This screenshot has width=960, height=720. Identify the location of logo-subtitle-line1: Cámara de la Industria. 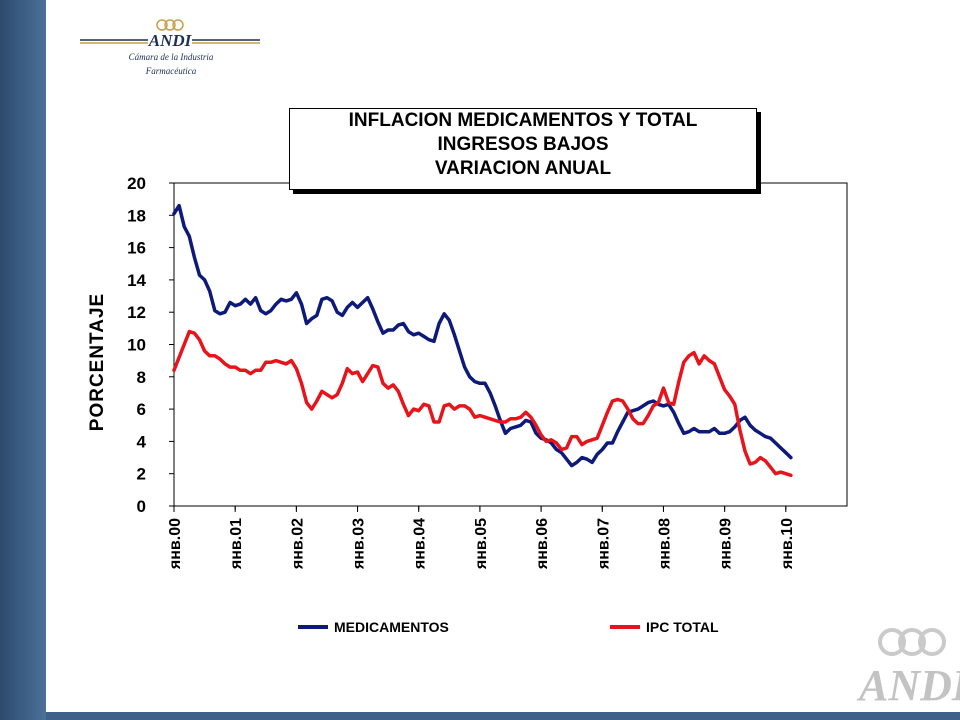
(171, 57).